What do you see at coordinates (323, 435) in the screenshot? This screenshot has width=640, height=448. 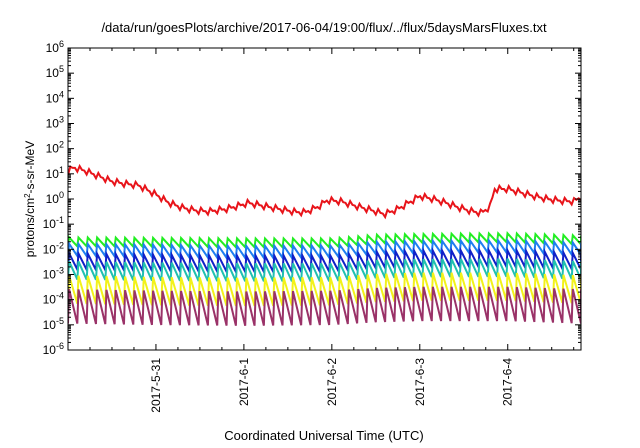 I see `x-axis-label: Coordinated Universal Time (UTC)` at bounding box center [323, 435].